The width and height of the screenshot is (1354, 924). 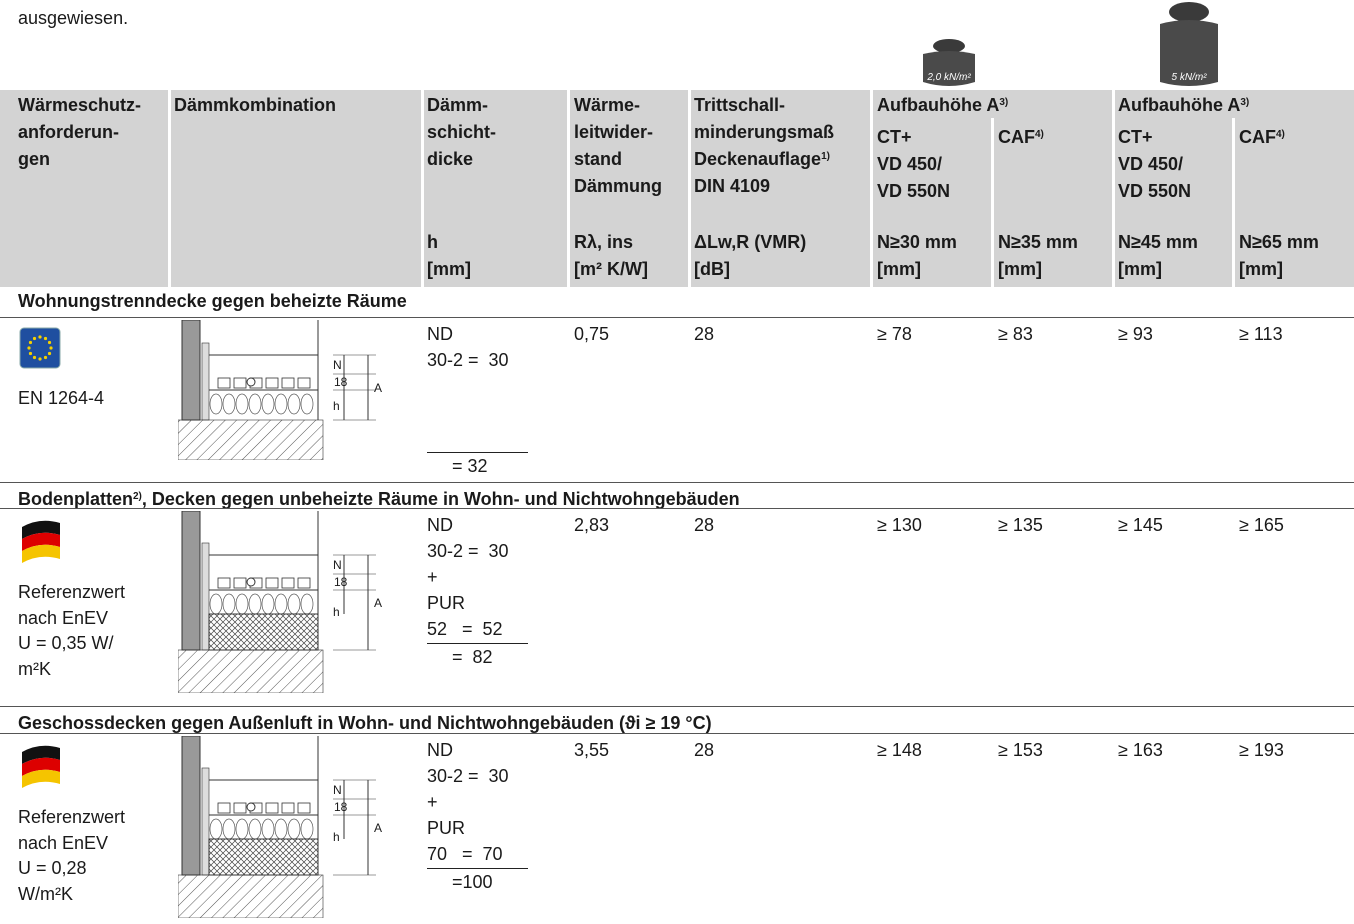 I want to click on composition-line: 52 = 52, so click(x=465, y=629).